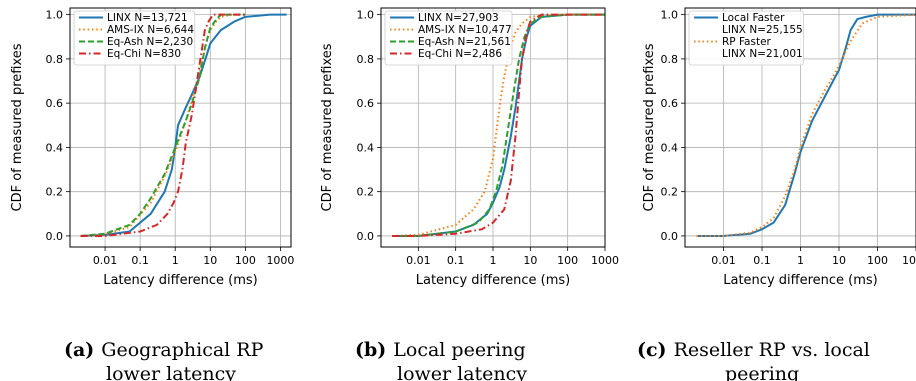  I want to click on caption-line-1: (b) Local peering, so click(440, 350).